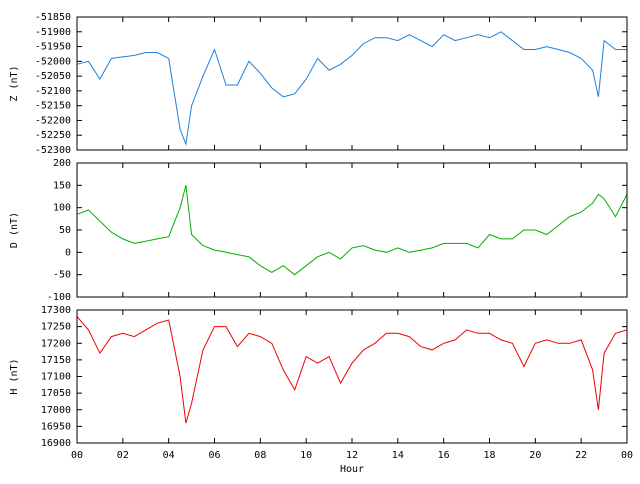 This screenshot has width=640, height=484. Describe the element at coordinates (56, 410) in the screenshot. I see `y-tick-label: 17000` at that location.